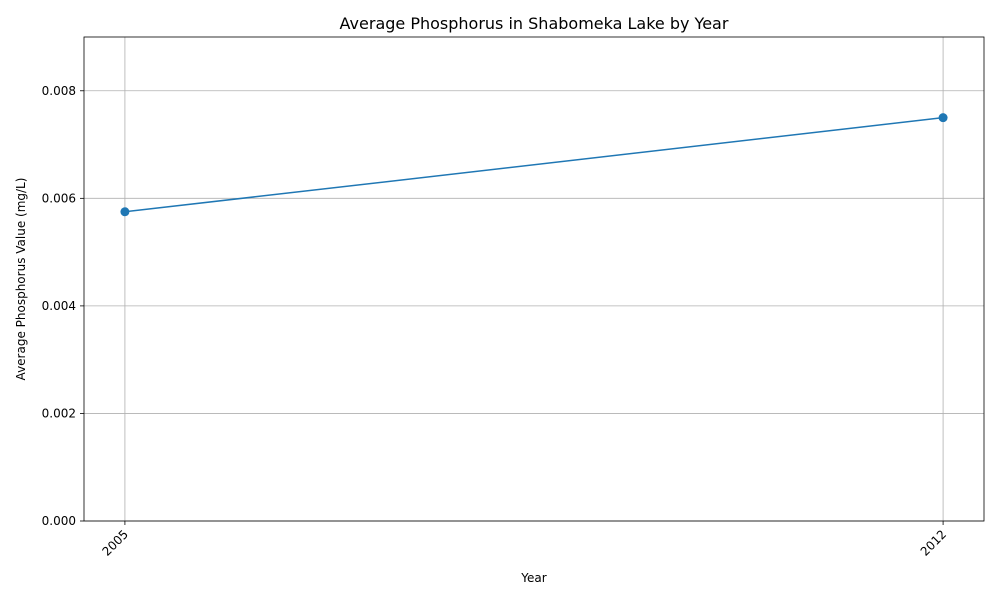 The width and height of the screenshot is (1000, 600). What do you see at coordinates (933, 542) in the screenshot?
I see `x-tick-label: 2012` at bounding box center [933, 542].